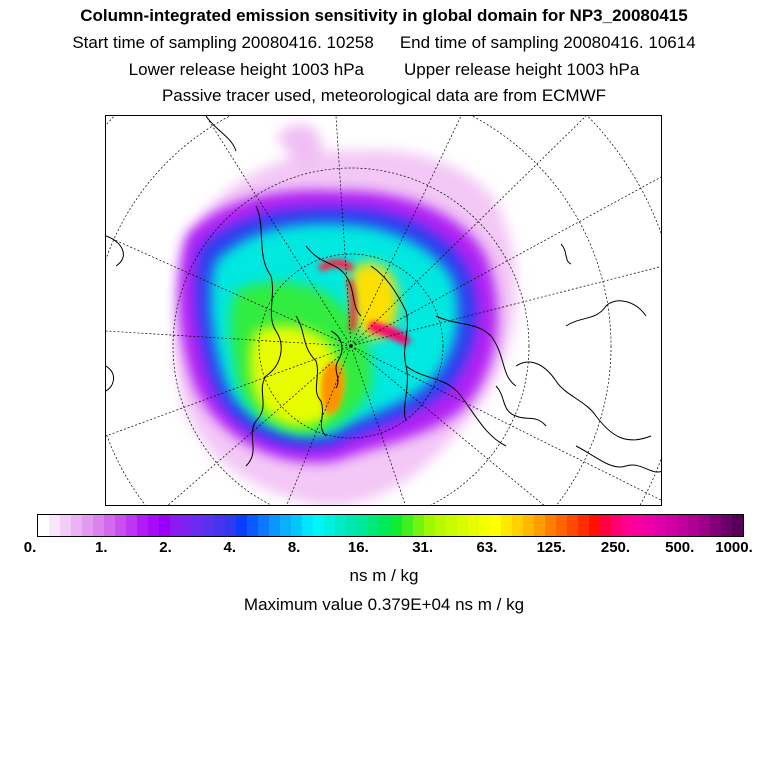 The image size is (768, 768). I want to click on colorbar, so click(390, 525).